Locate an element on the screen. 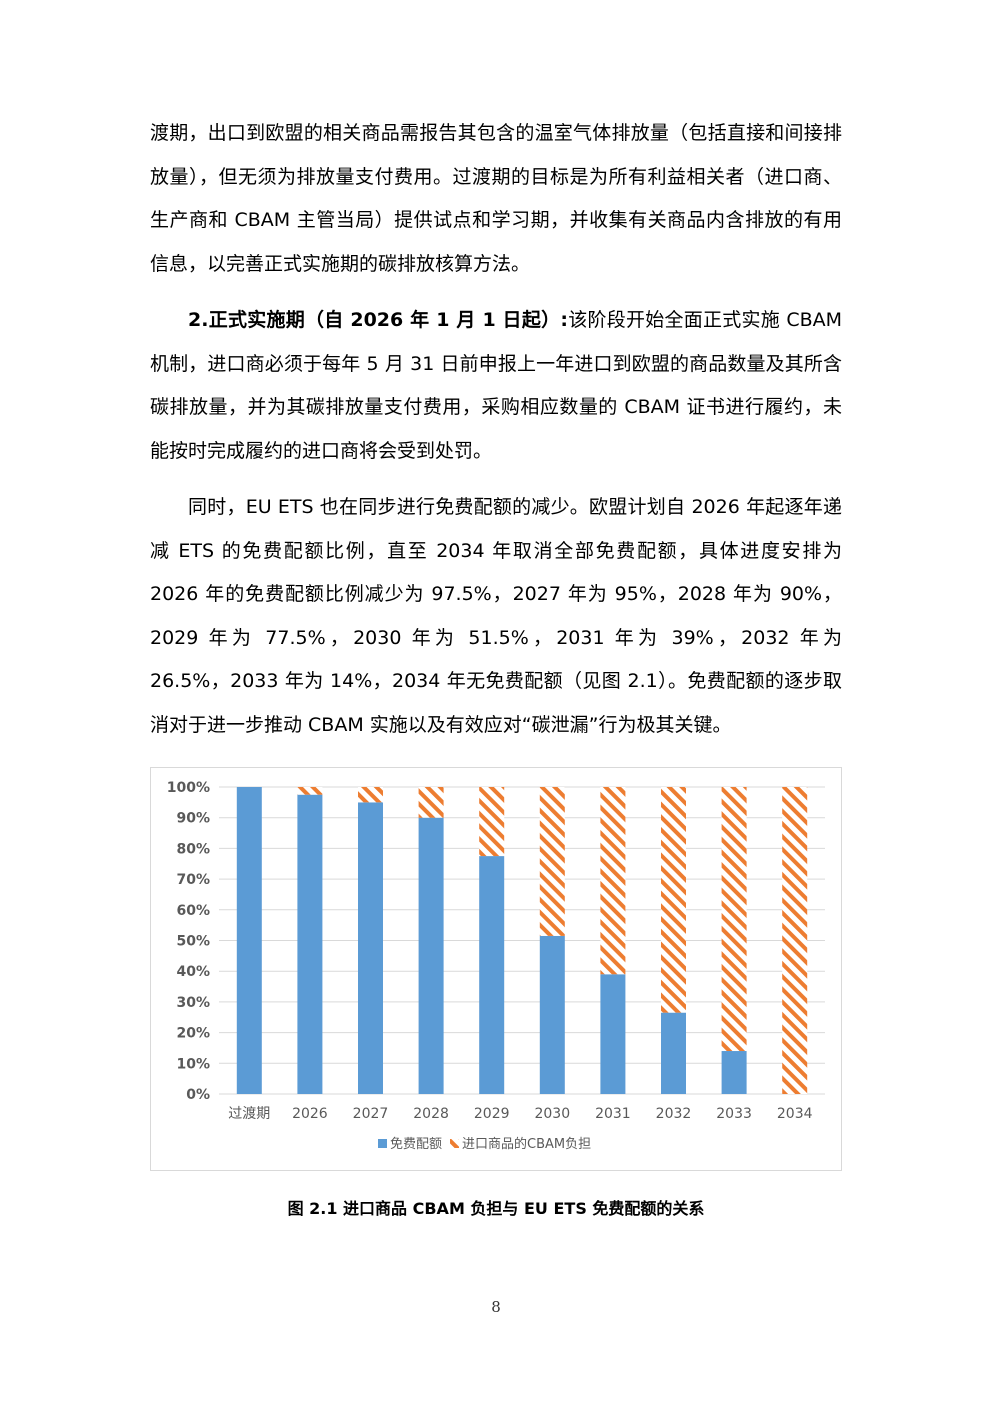 Image resolution: width=992 pixels, height=1403 pixels. y-tick-label: 70% is located at coordinates (193, 880).